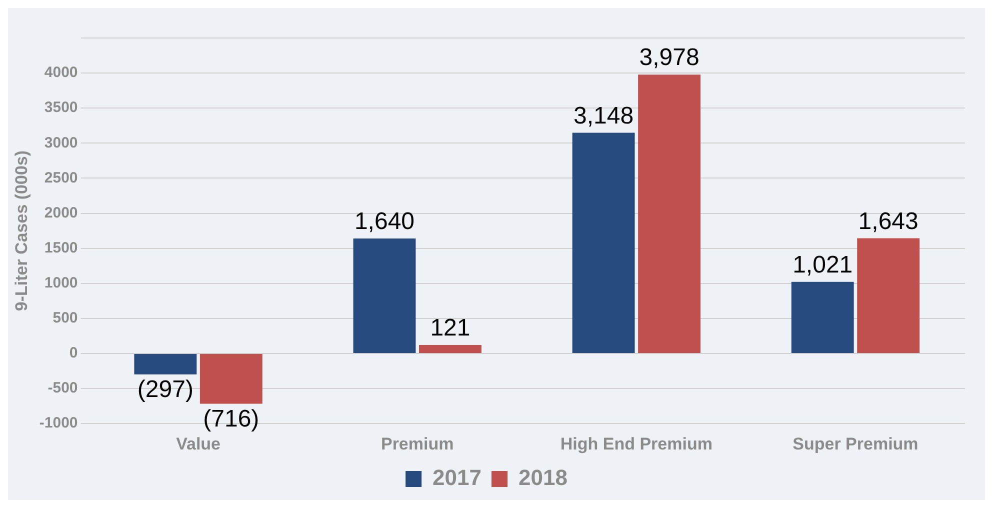  I want to click on legend-label: 2017, so click(457, 477).